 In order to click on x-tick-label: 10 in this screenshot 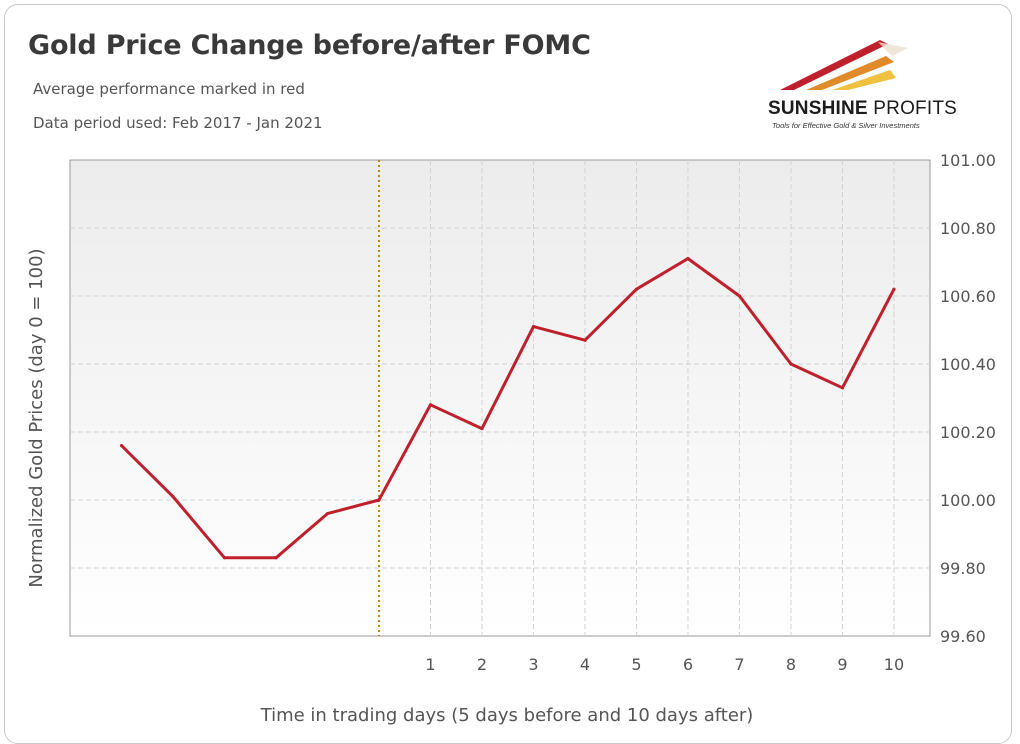, I will do `click(894, 664)`.